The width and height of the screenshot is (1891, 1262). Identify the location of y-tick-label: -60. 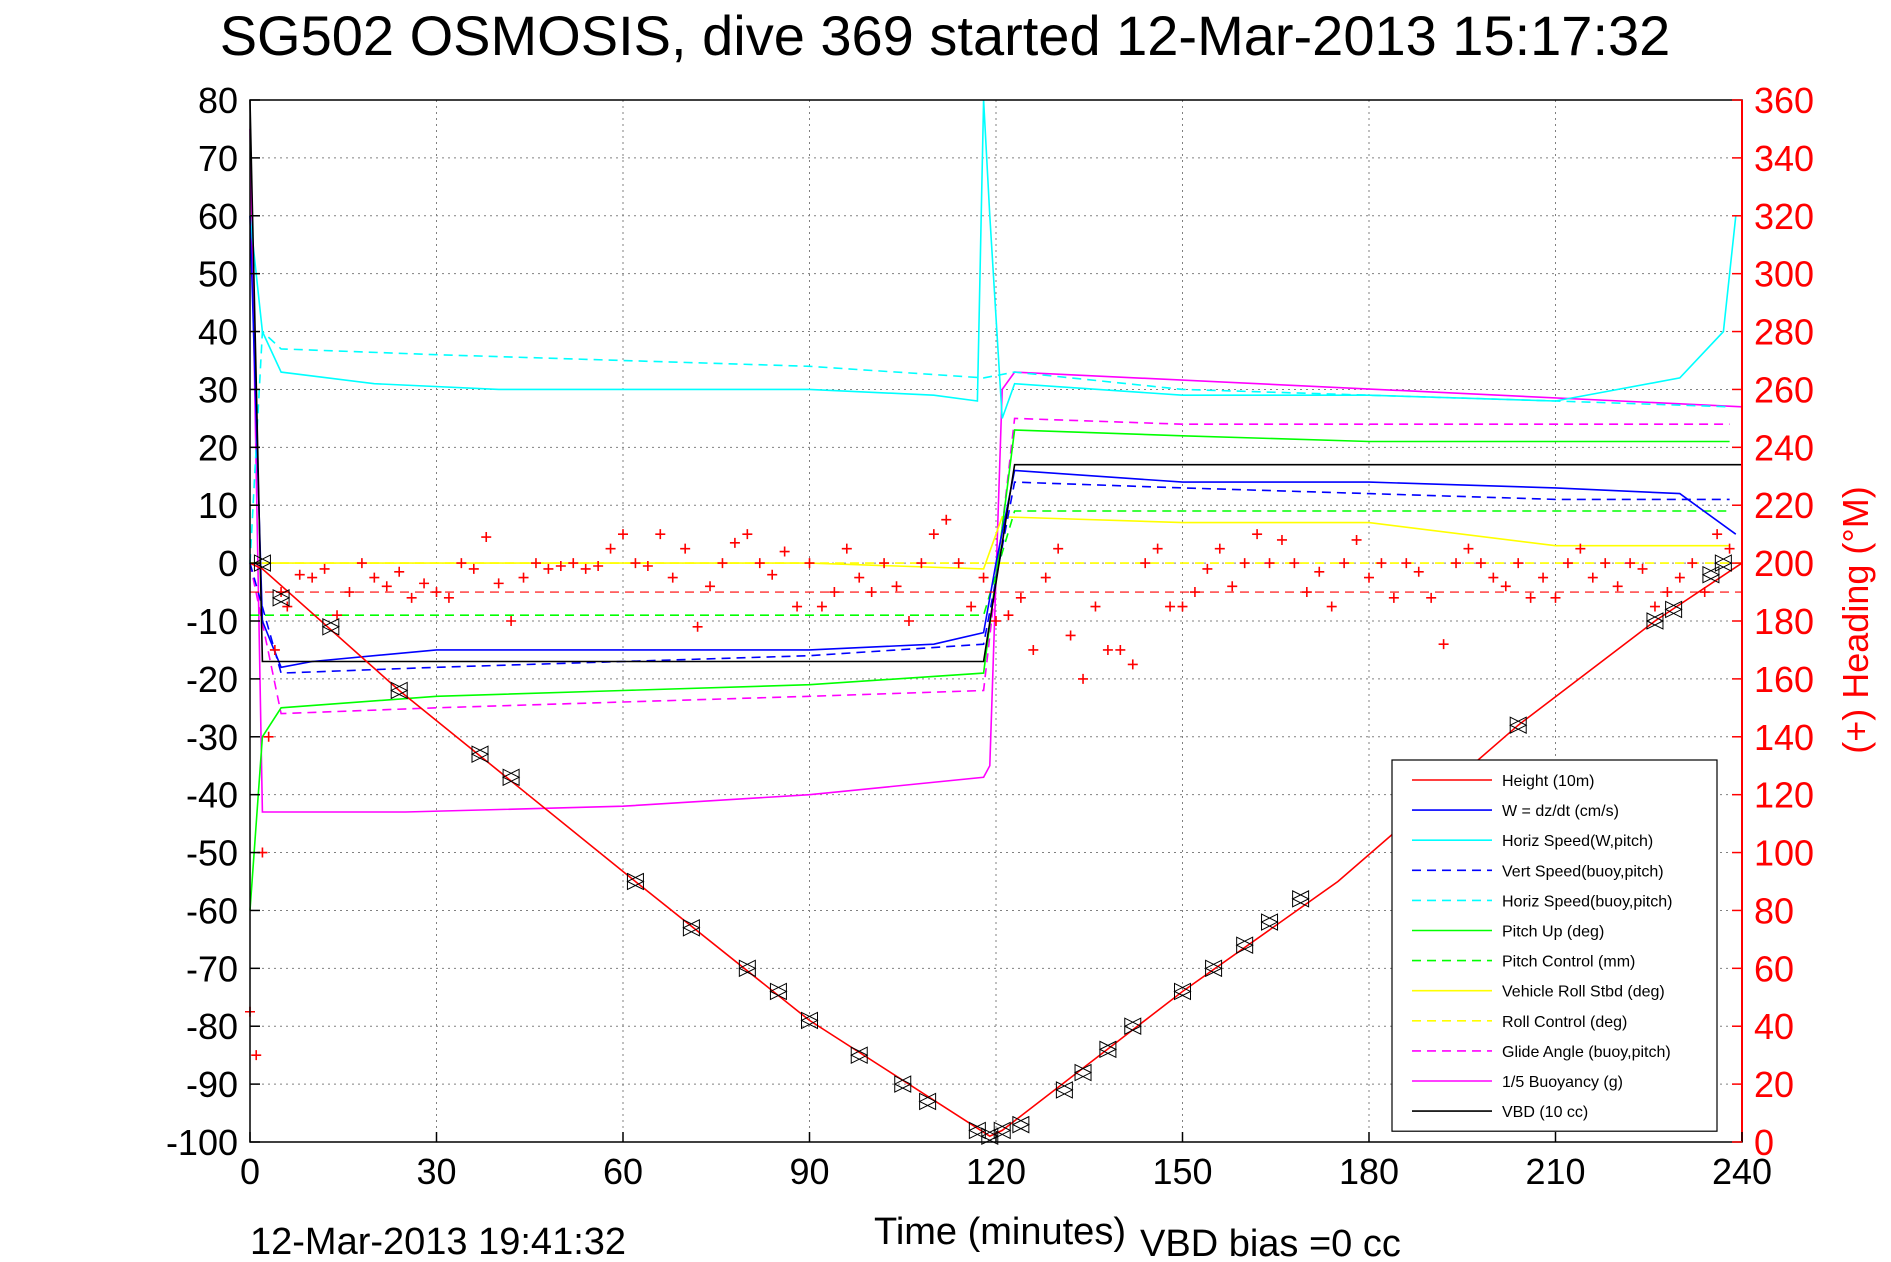
(212, 910).